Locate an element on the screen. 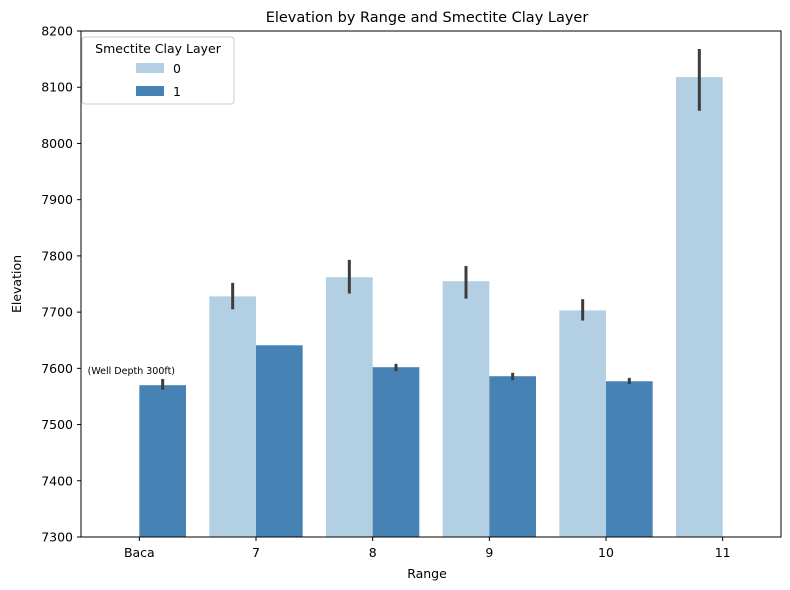  y-axis: 7300 7400 7500 7600 7700 7800 7900 8000 8100 8200 is located at coordinates (61, 284).